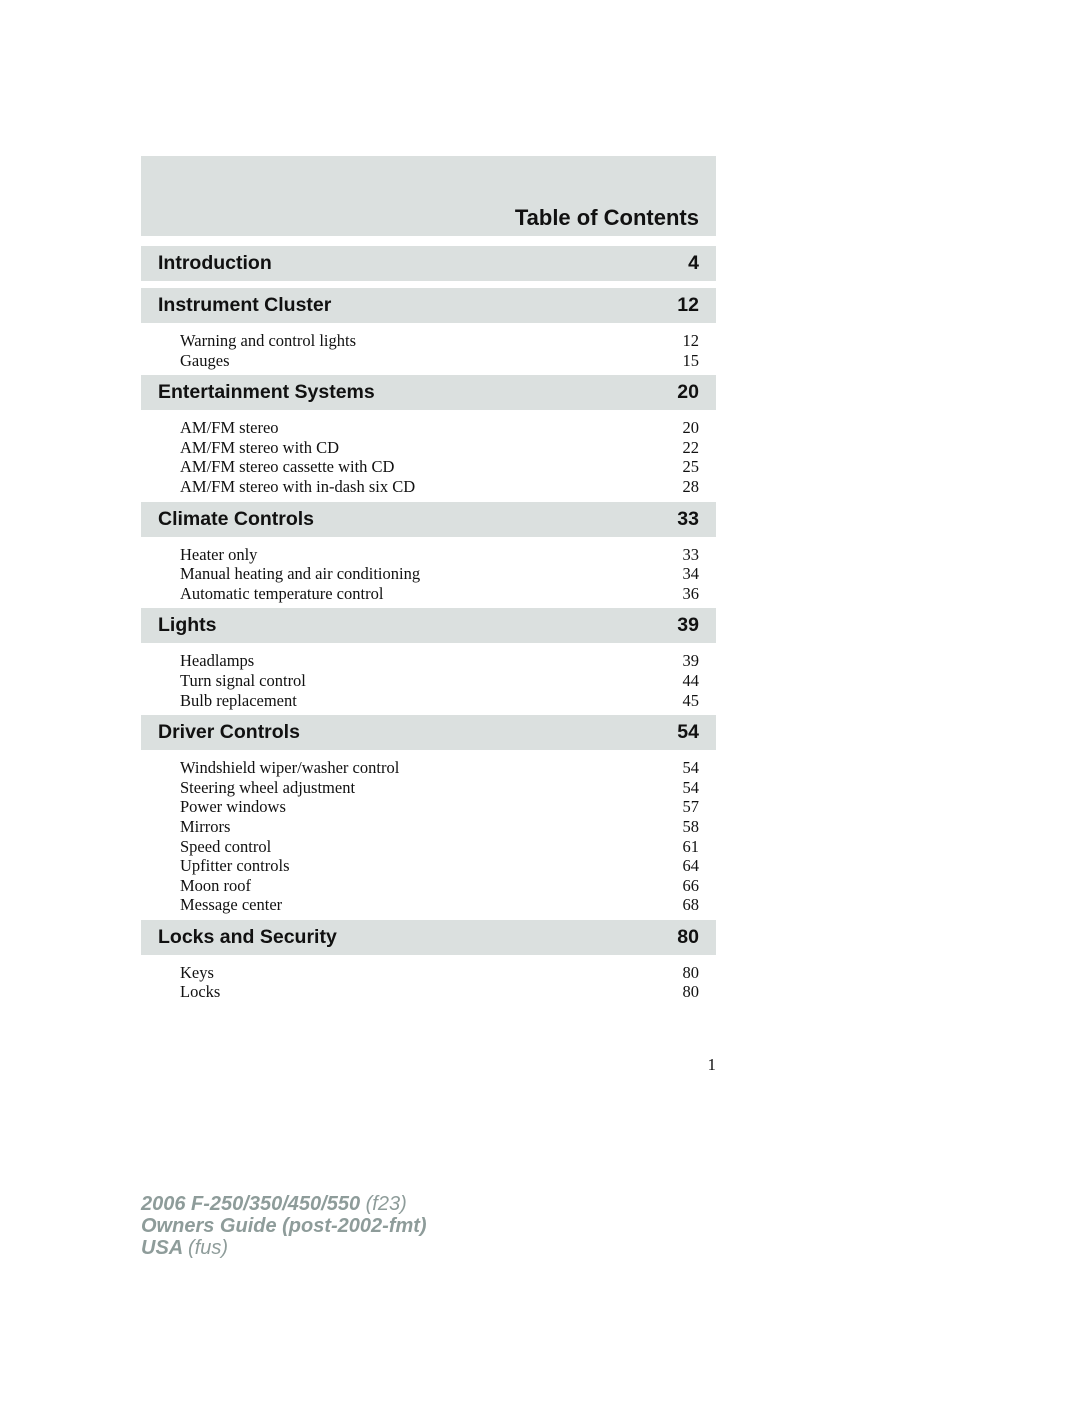  What do you see at coordinates (428, 733) in the screenshot?
I see `toc-section: Driver Controls 54` at bounding box center [428, 733].